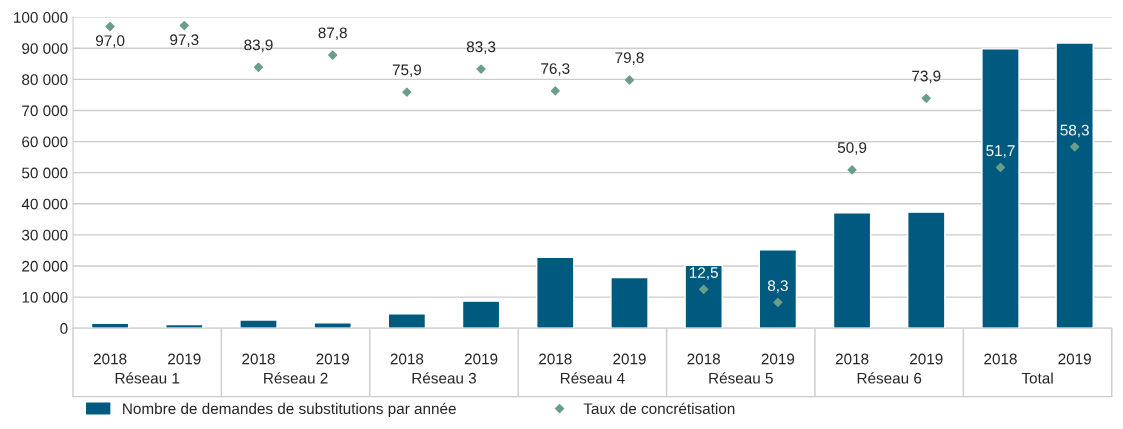  I want to click on data-label: 73,9, so click(926, 77).